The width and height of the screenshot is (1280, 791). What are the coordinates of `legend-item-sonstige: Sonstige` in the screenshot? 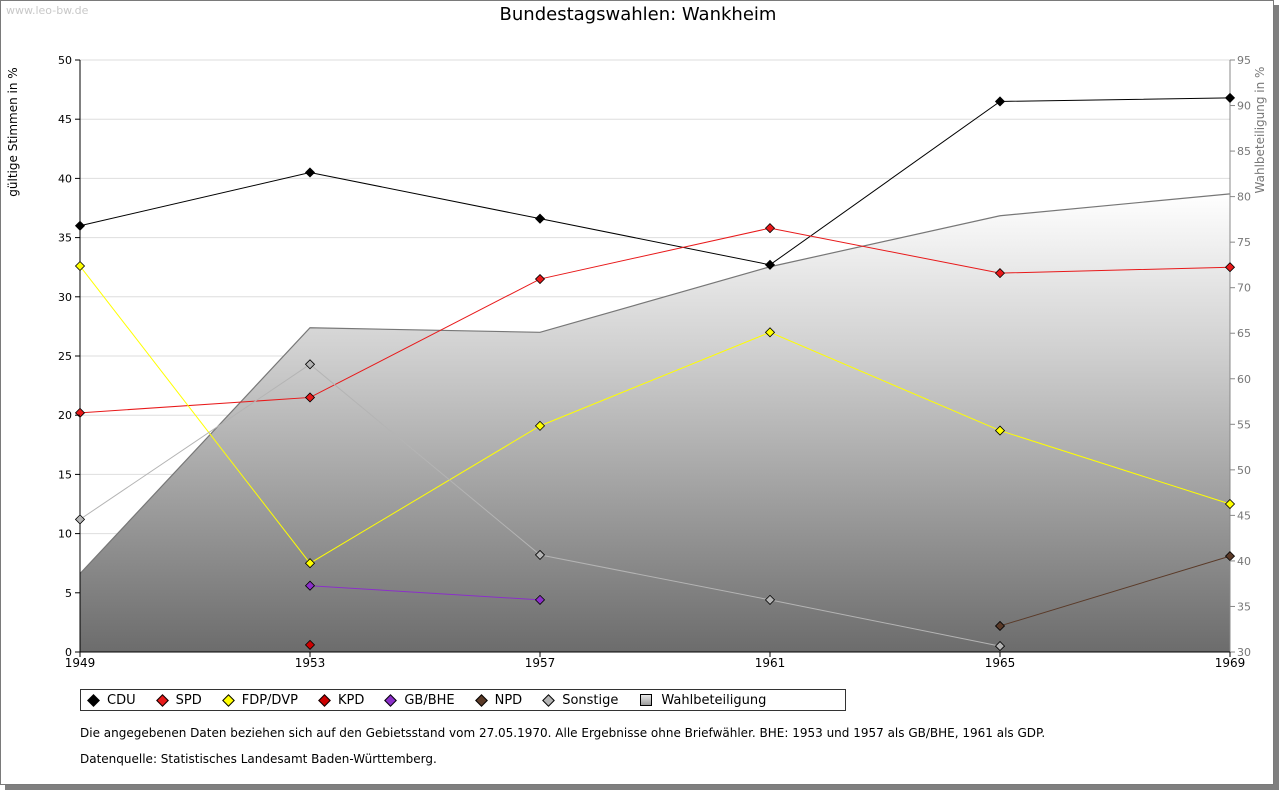 It's located at (580, 700).